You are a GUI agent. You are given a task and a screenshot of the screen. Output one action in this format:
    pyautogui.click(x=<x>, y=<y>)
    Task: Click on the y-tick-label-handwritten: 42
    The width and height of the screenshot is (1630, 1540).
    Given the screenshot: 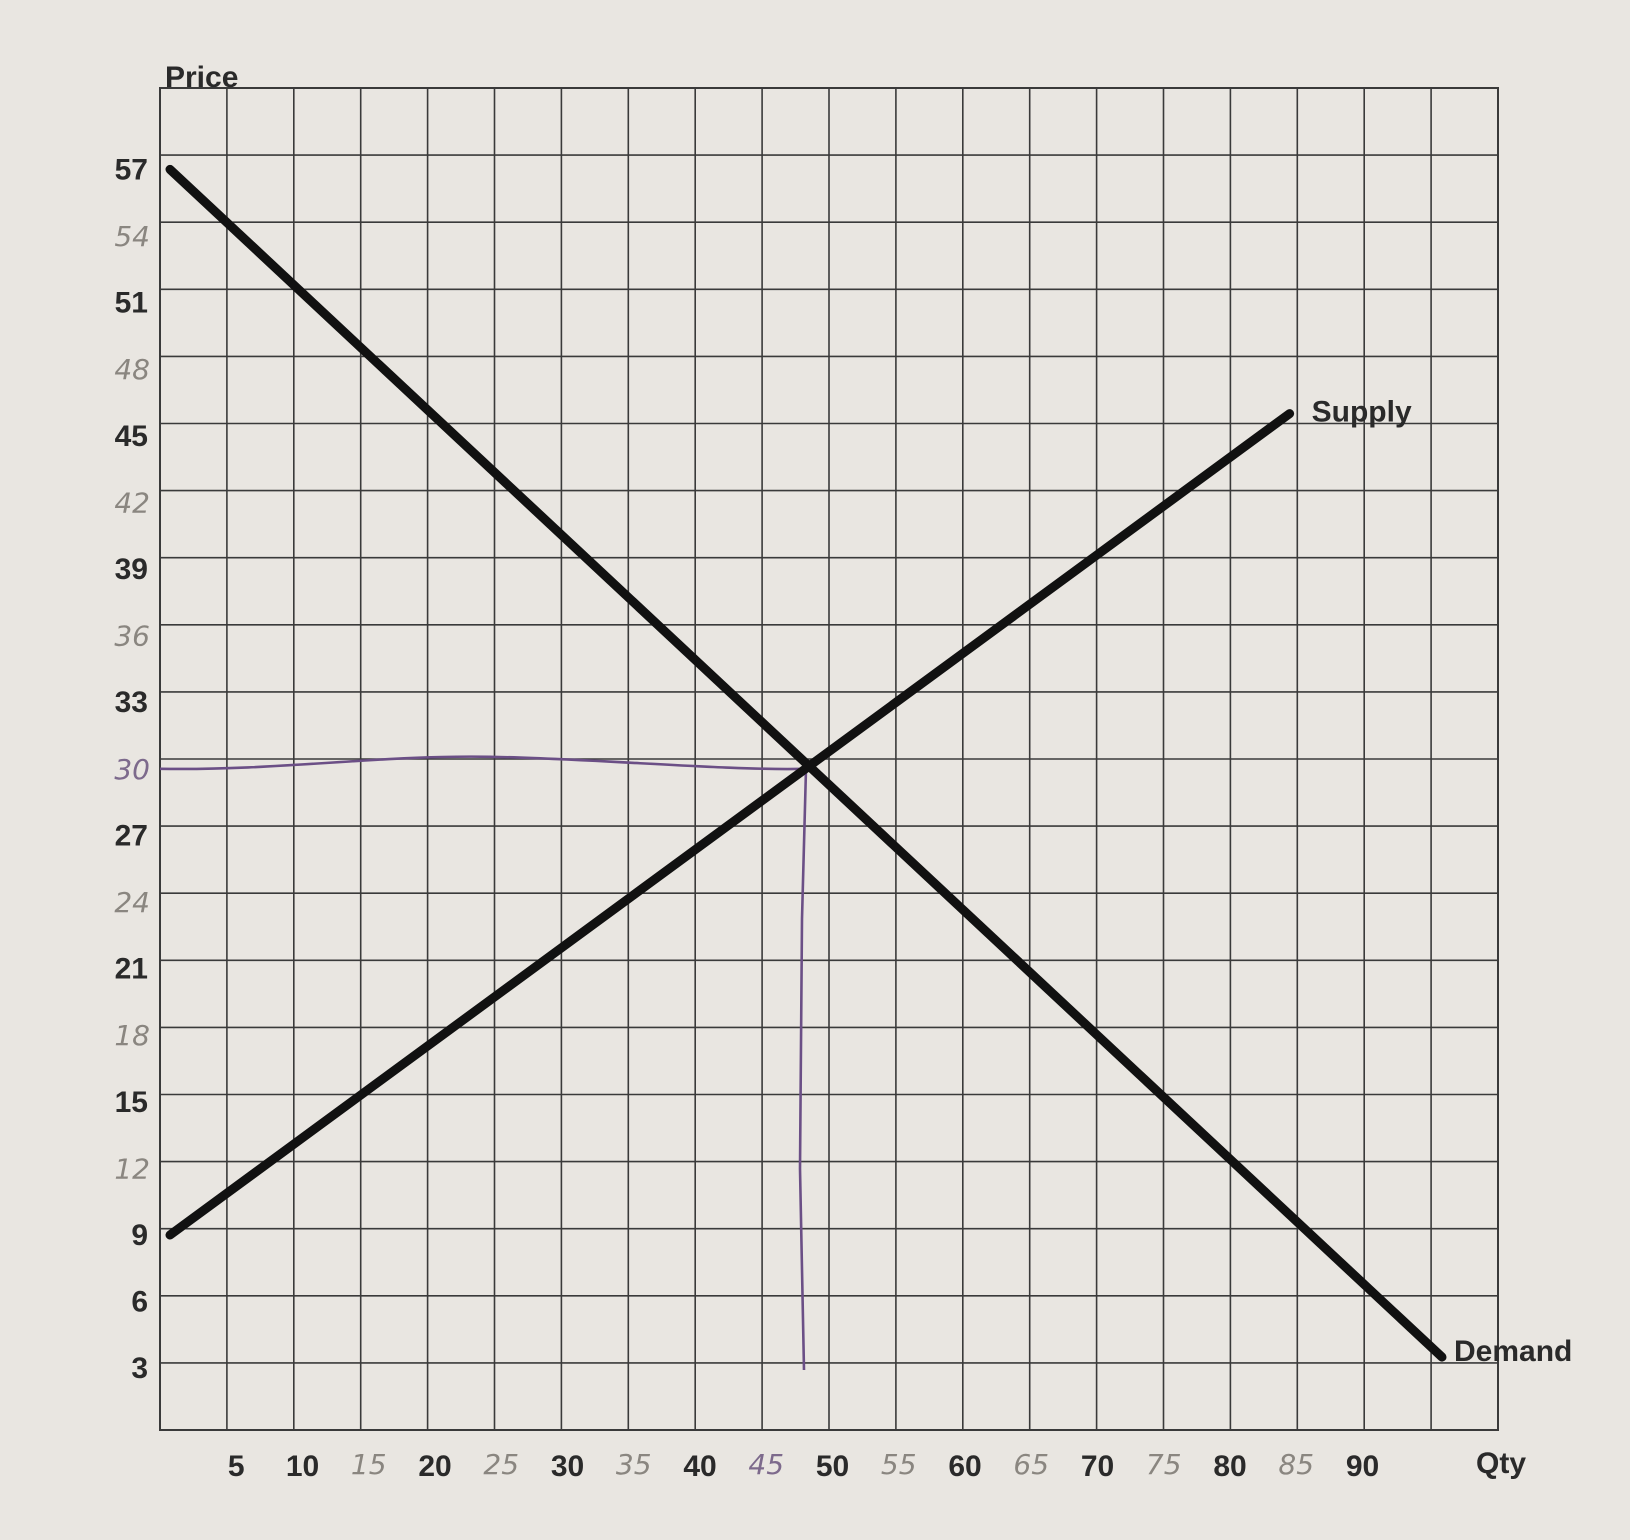 What is the action you would take?
    pyautogui.click(x=132, y=502)
    